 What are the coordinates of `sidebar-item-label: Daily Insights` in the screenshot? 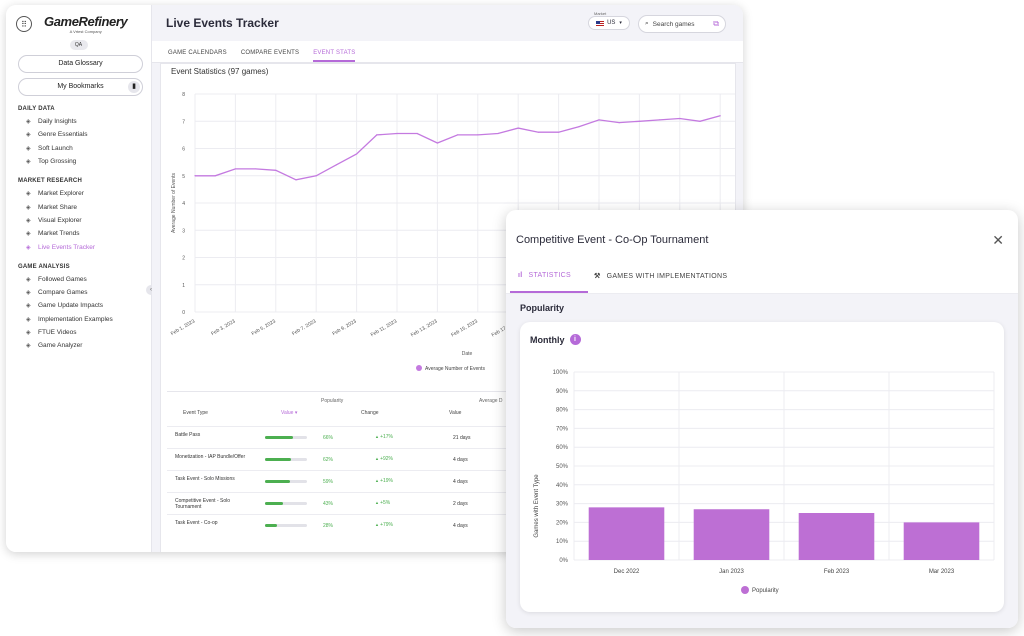 It's located at (57, 122).